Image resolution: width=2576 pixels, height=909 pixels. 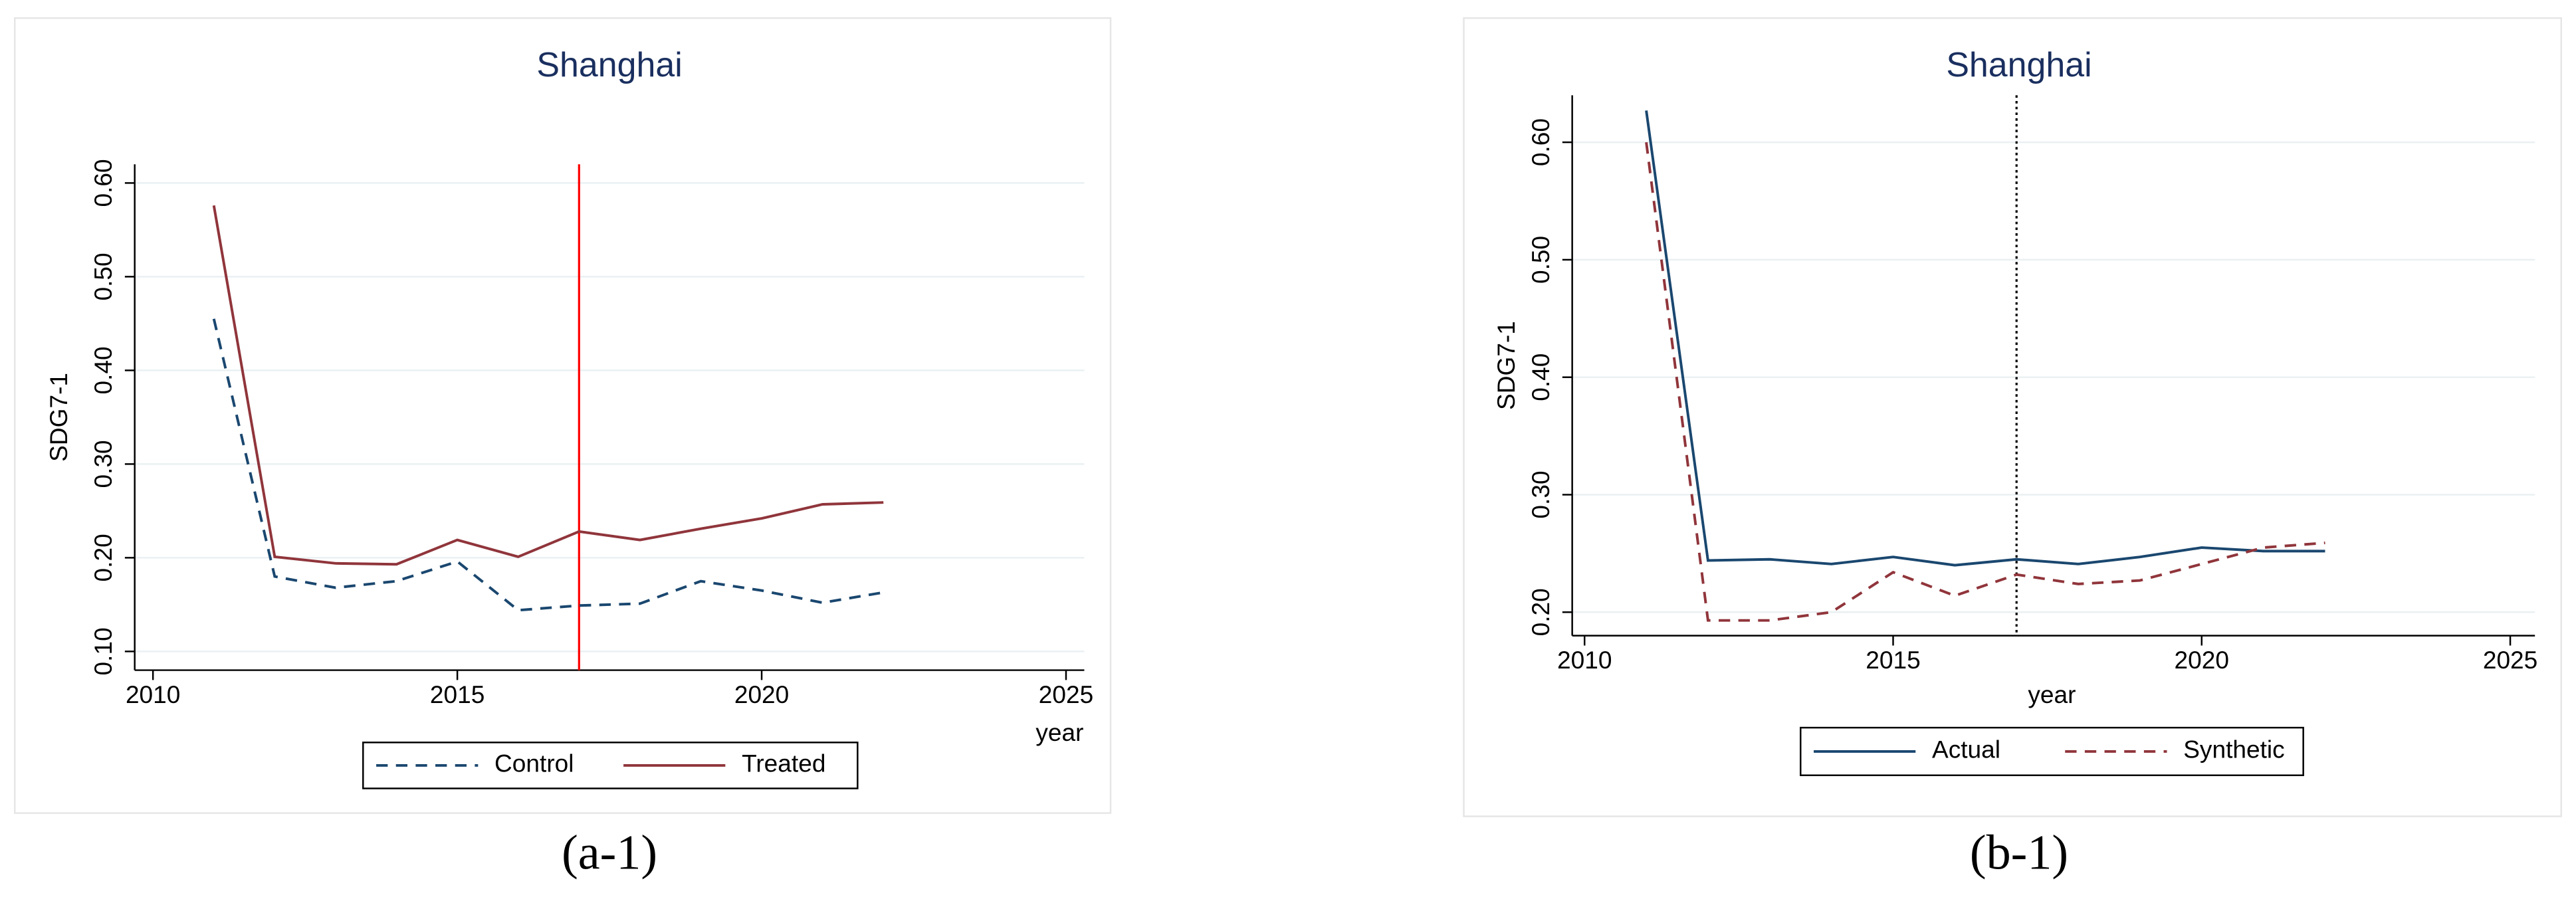 What do you see at coordinates (534, 763) in the screenshot?
I see `legend-label: Control` at bounding box center [534, 763].